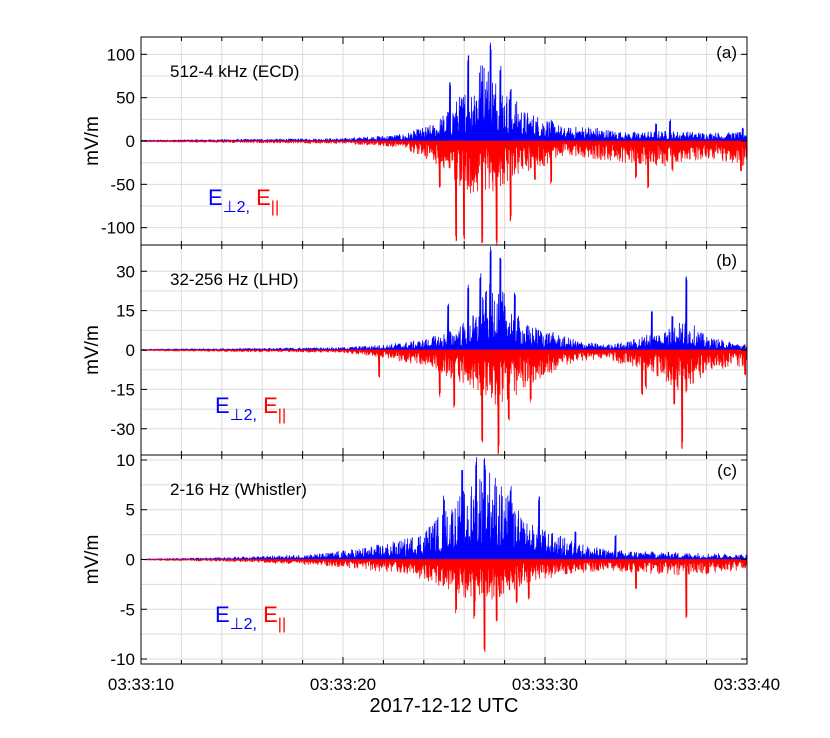 The height and width of the screenshot is (738, 830). Describe the element at coordinates (130, 510) in the screenshot. I see `y-tick-label: 5` at that location.